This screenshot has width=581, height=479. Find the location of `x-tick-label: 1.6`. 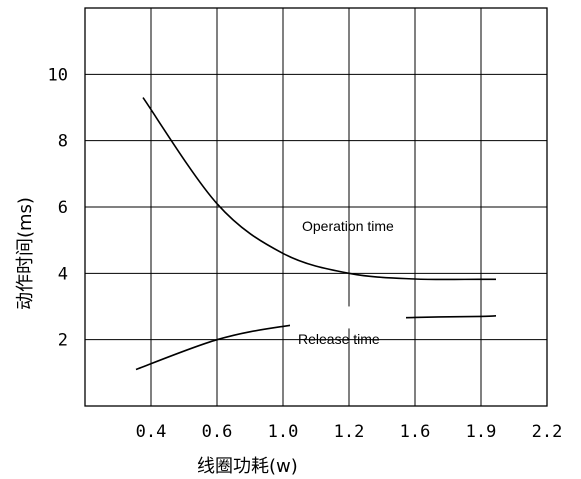

x-tick-label: 1.6 is located at coordinates (415, 432).